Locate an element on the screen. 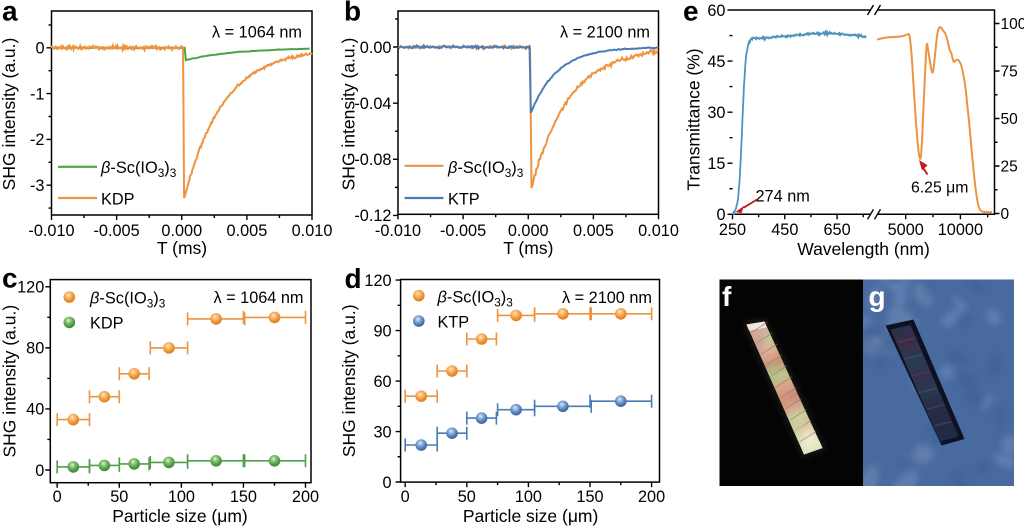 Image resolution: width=1024 pixels, height=528 pixels. svg-text: 80 is located at coordinates (35, 349).